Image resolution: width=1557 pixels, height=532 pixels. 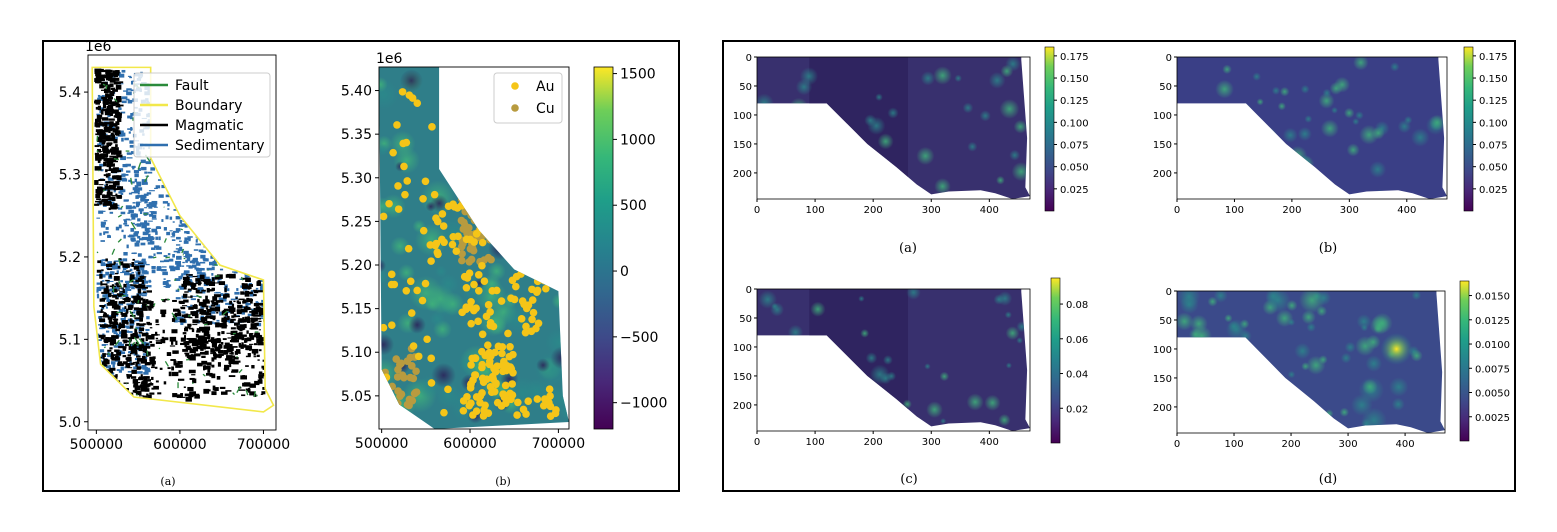 What do you see at coordinates (356, 310) in the screenshot?
I see `y-tick-label-b: 5.15` at bounding box center [356, 310].